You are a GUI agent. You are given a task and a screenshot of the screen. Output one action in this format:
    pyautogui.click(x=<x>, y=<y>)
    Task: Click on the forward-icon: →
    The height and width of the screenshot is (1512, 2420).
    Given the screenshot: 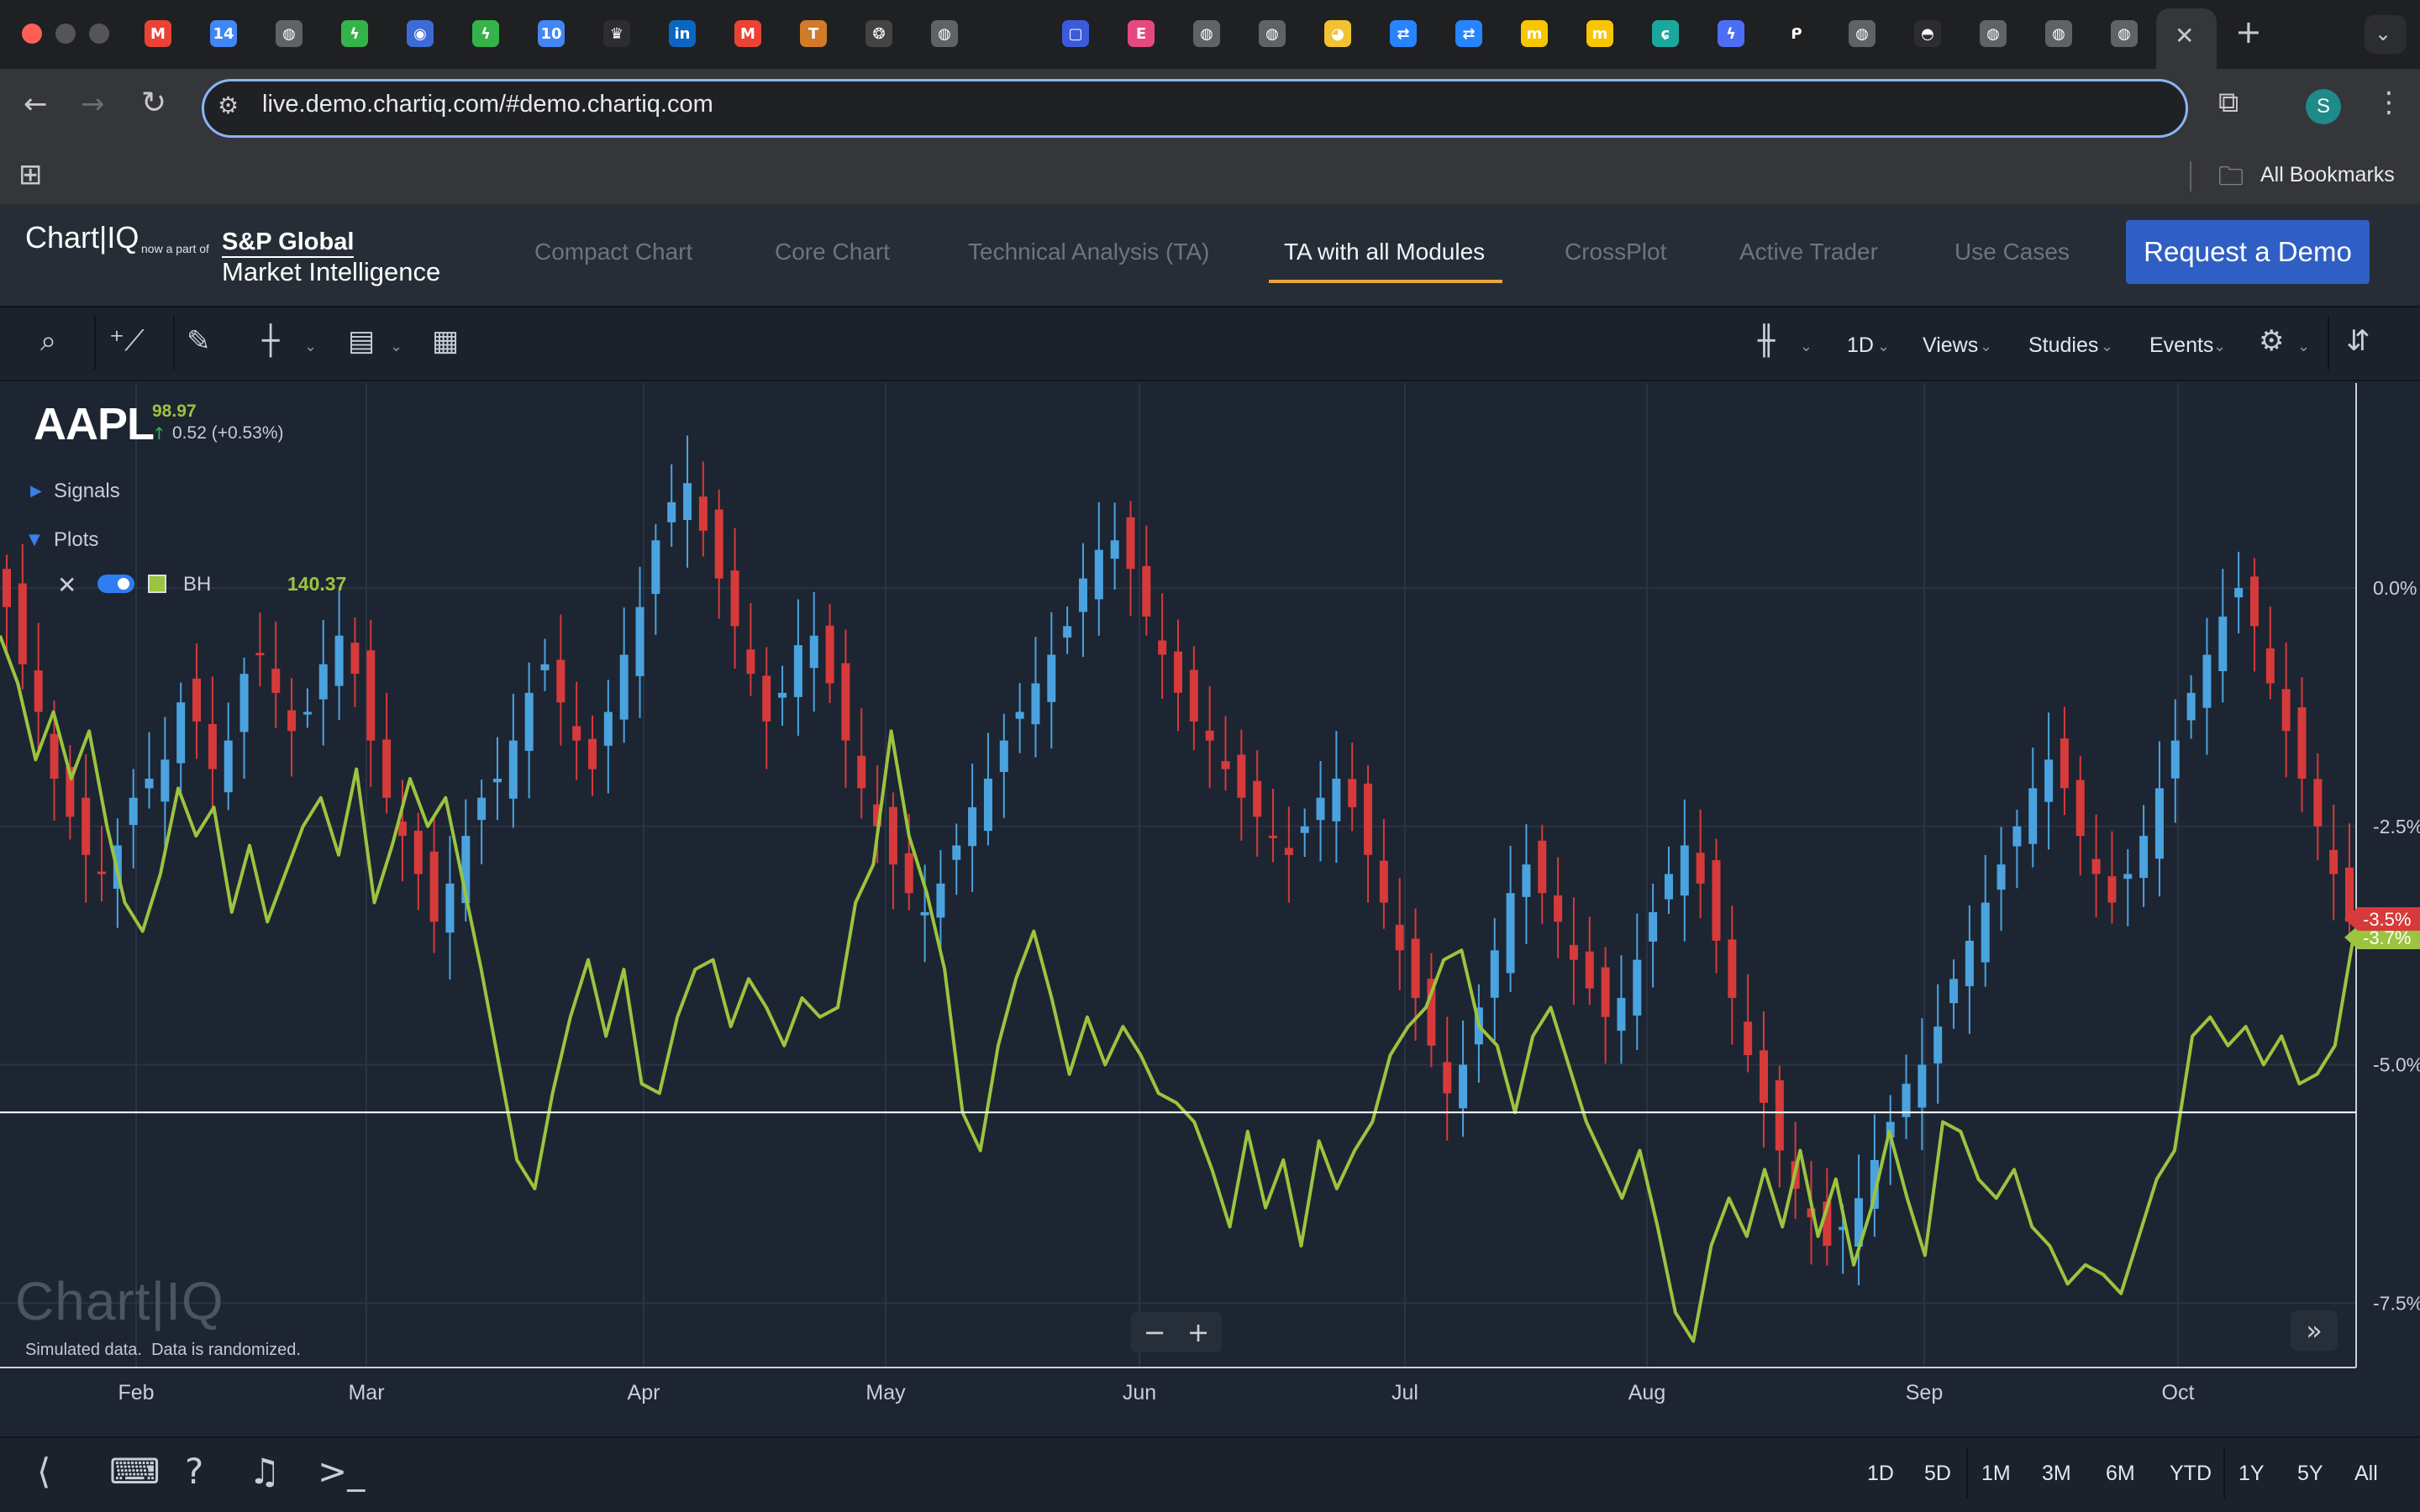 What is the action you would take?
    pyautogui.click(x=93, y=104)
    